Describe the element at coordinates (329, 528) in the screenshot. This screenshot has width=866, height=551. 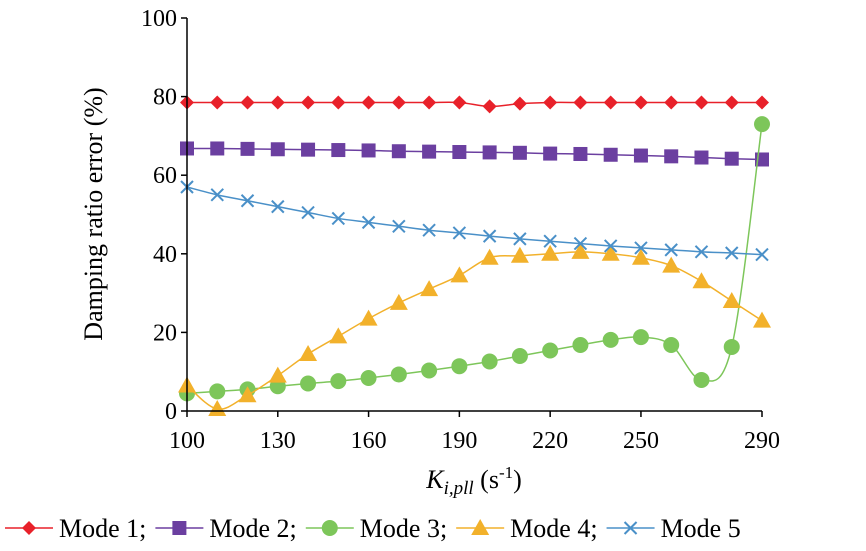
I see `legend-mode-3-marker` at that location.